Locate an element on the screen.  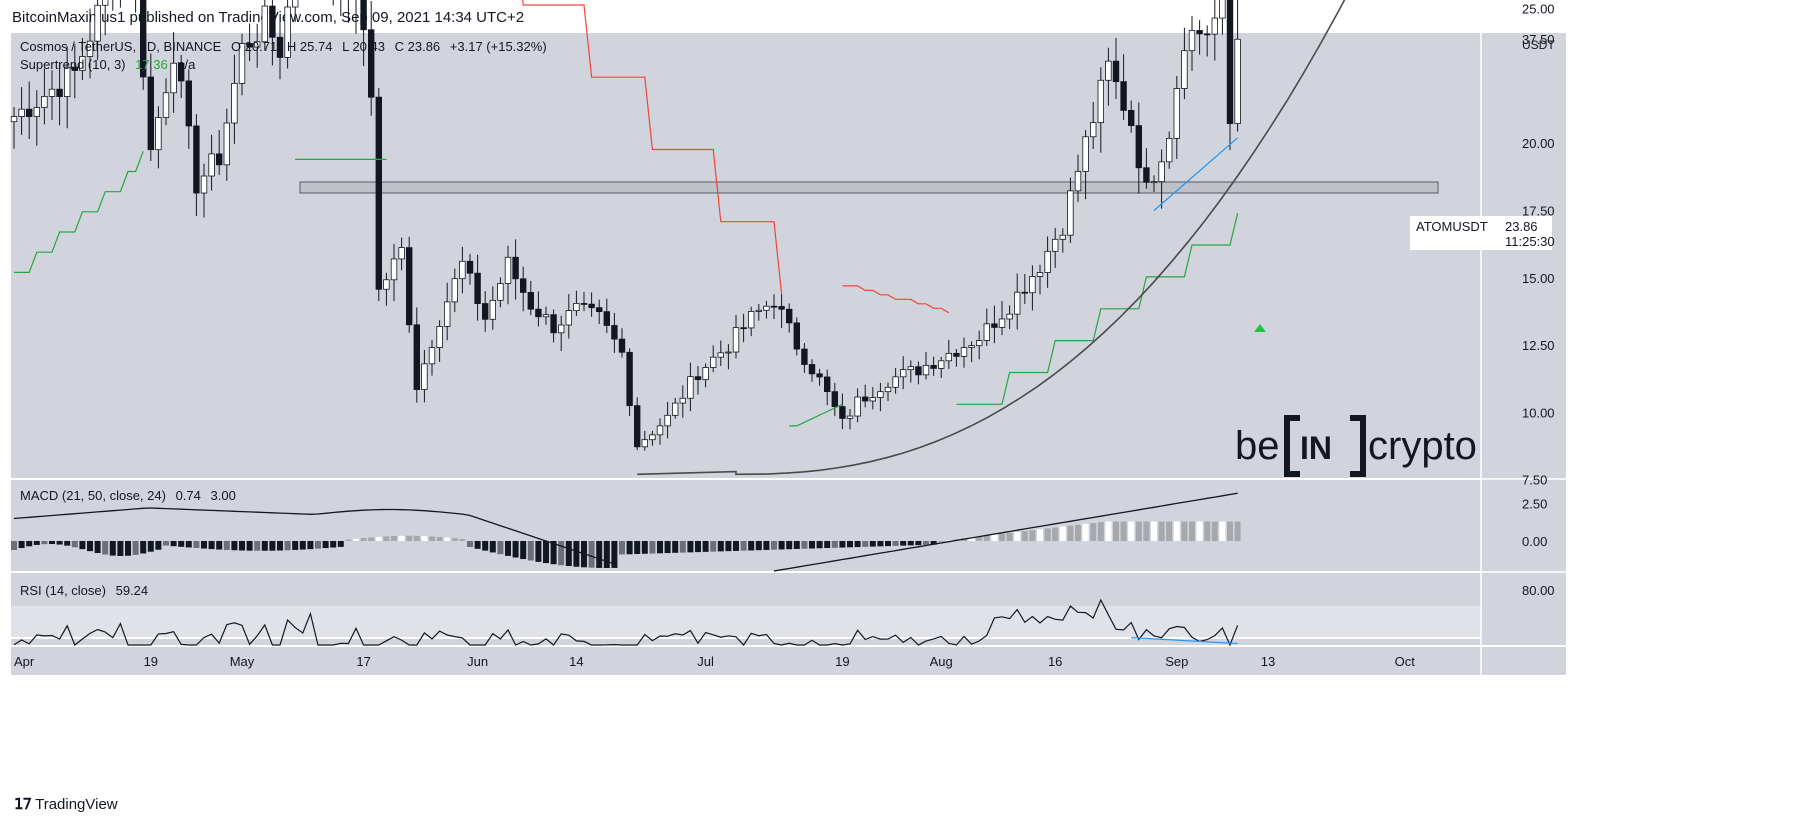
ascending-support-line is located at coordinates (1195, 174).